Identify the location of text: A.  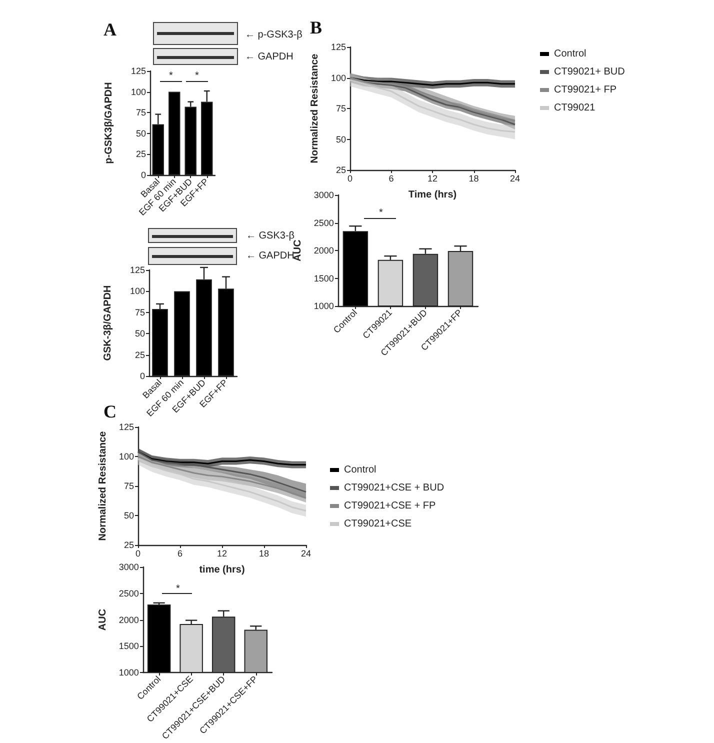
(110, 30).